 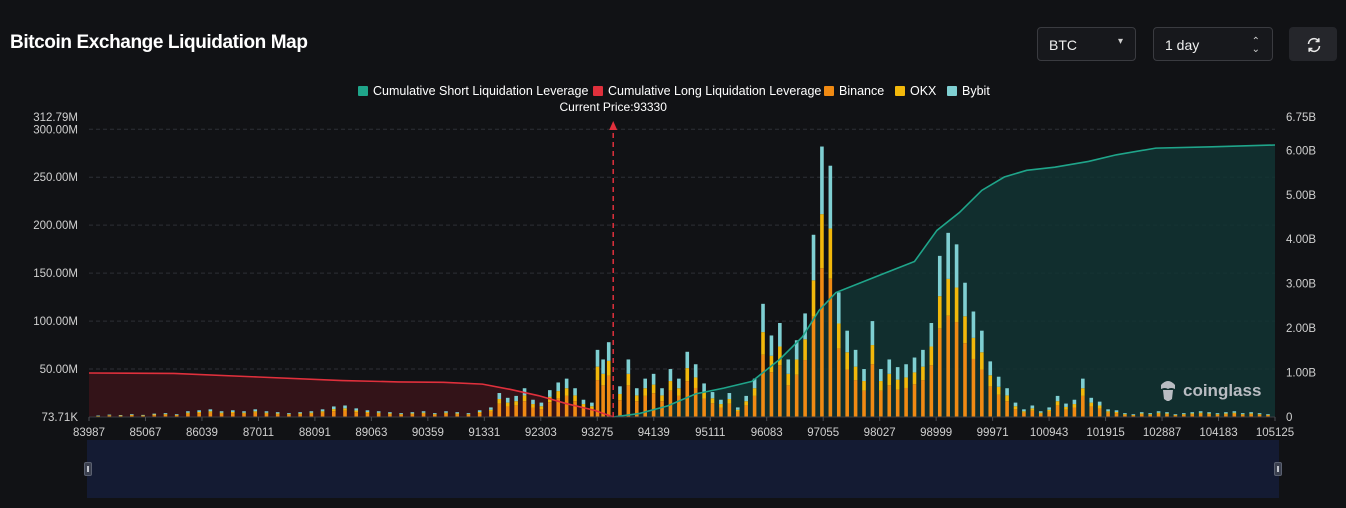 What do you see at coordinates (145, 433) in the screenshot?
I see `x-tick-label: 85067` at bounding box center [145, 433].